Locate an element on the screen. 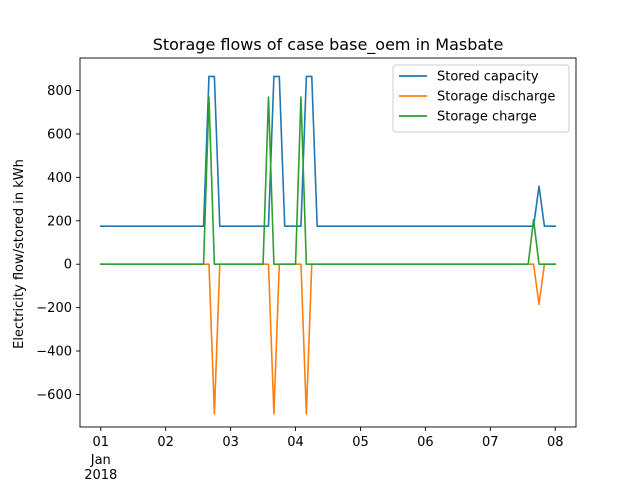 The image size is (640, 480). y-tick-label: 200 is located at coordinates (59, 221).